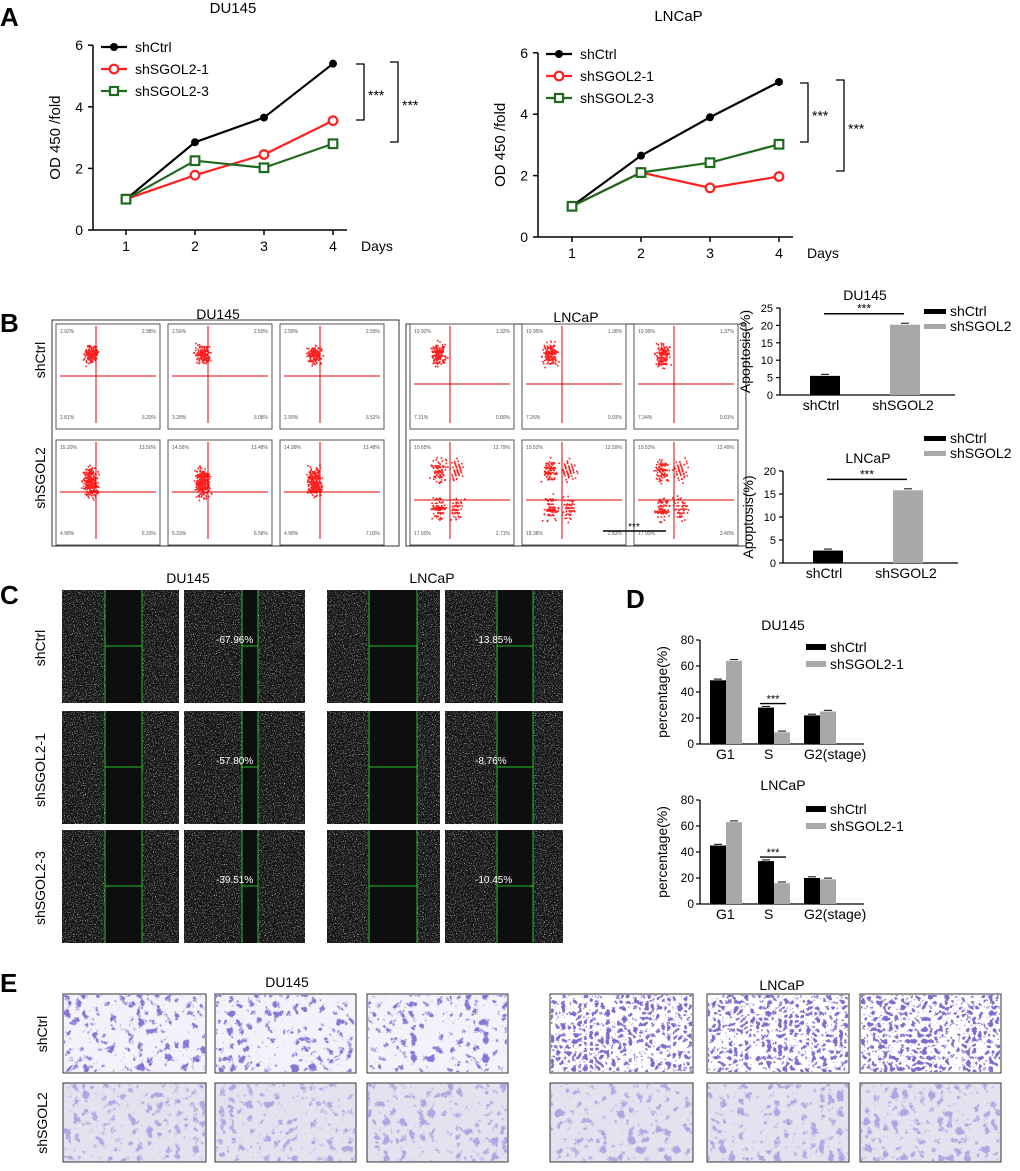 The image size is (1020, 1171). What do you see at coordinates (40, 888) in the screenshot?
I see `wound-row-label: shSGOL2-3` at bounding box center [40, 888].